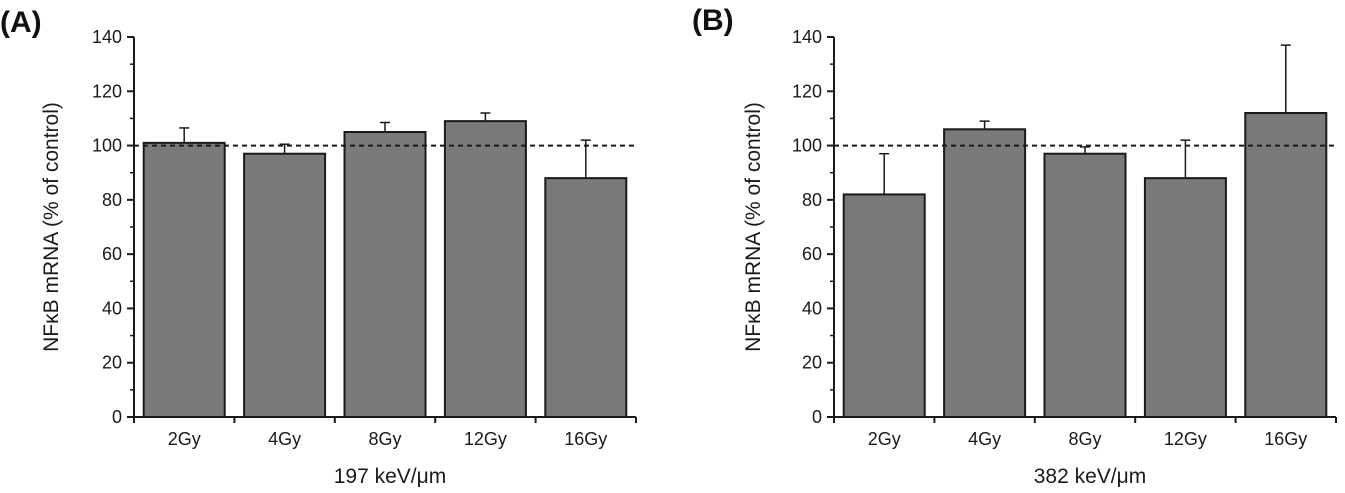 The image size is (1345, 493). Describe the element at coordinates (1090, 476) in the screenshot. I see `x-axis-title: 382 keV/μm` at that location.